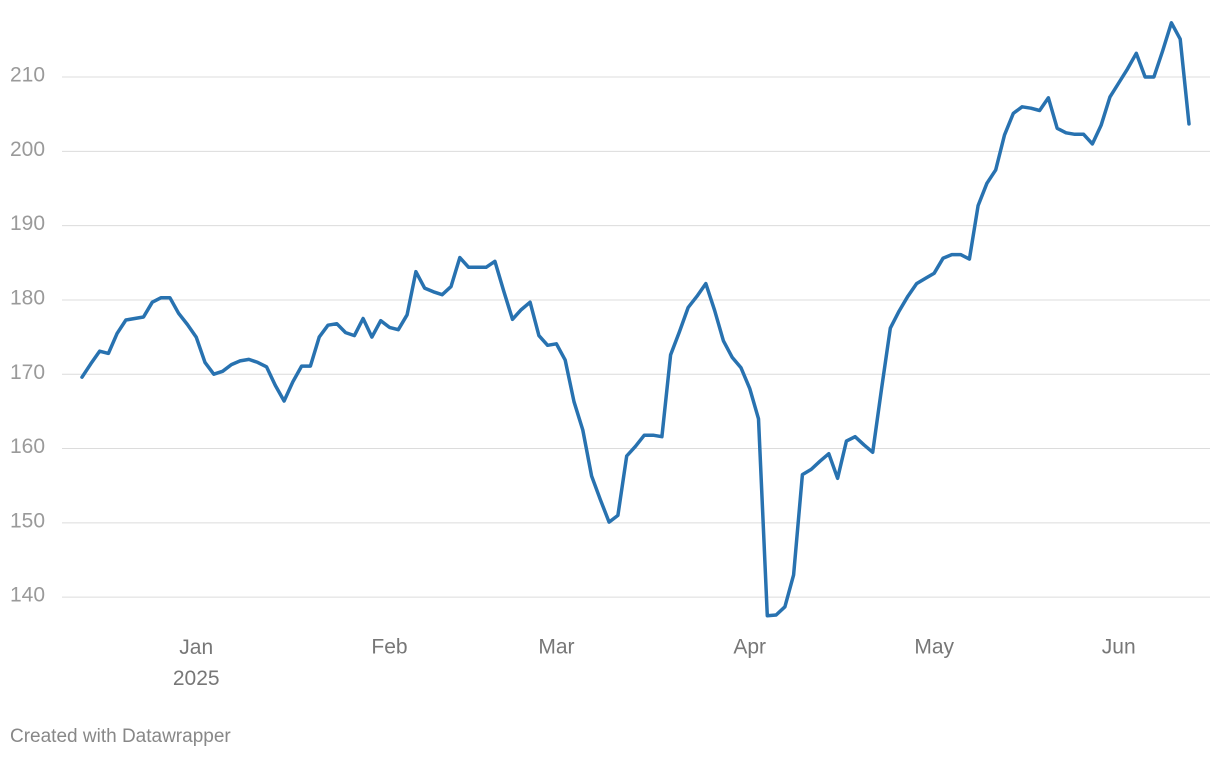 The height and width of the screenshot is (760, 1220). I want to click on y-tick-label: 140, so click(27, 595).